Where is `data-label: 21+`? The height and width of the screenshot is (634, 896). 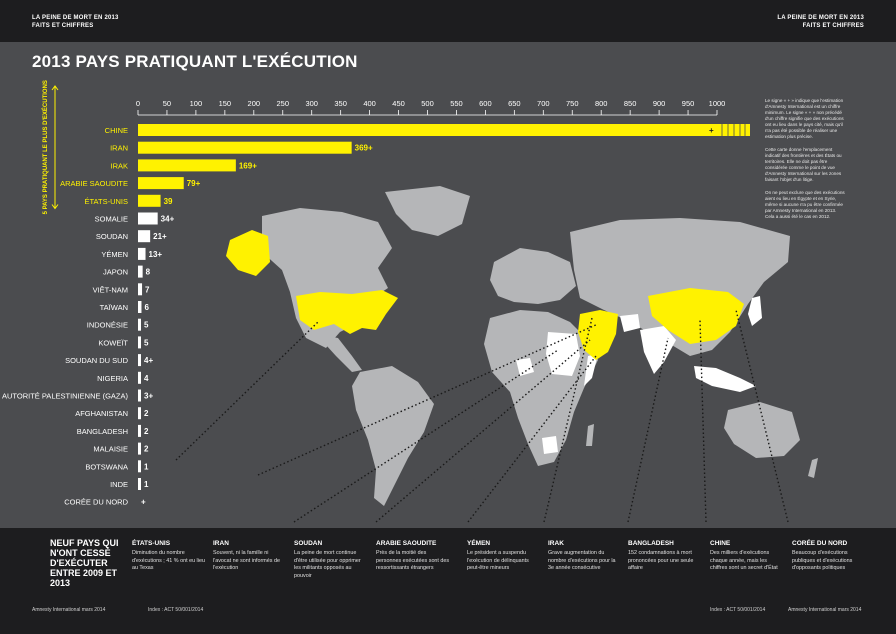 data-label: 21+ is located at coordinates (160, 236).